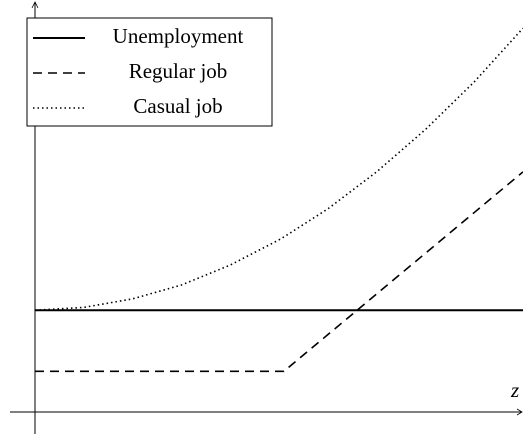 Image resolution: width=523 pixels, height=434 pixels. What do you see at coordinates (35, 5) in the screenshot?
I see `y-axis-arrow` at bounding box center [35, 5].